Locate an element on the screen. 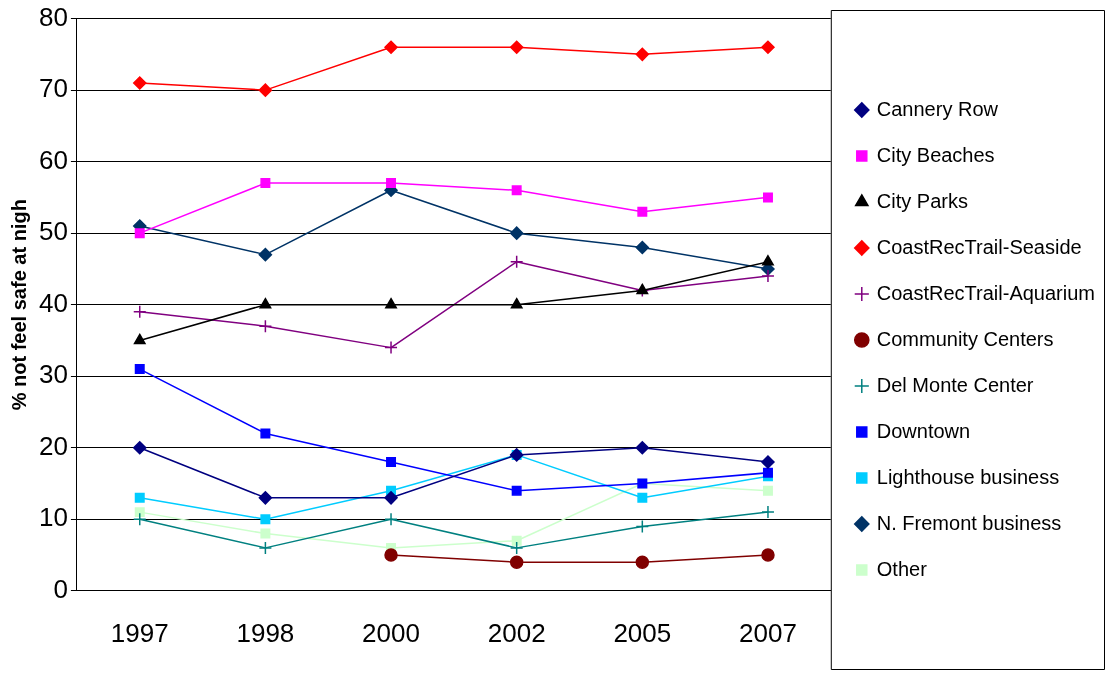  legend-label: City Parks is located at coordinates (922, 200).